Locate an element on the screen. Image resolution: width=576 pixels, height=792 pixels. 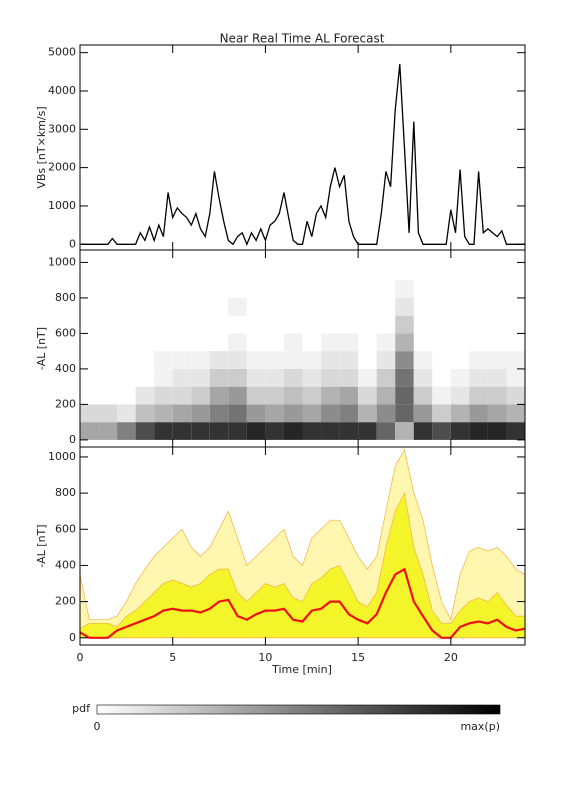
x-axis-label: Time [min] is located at coordinates (301, 669).